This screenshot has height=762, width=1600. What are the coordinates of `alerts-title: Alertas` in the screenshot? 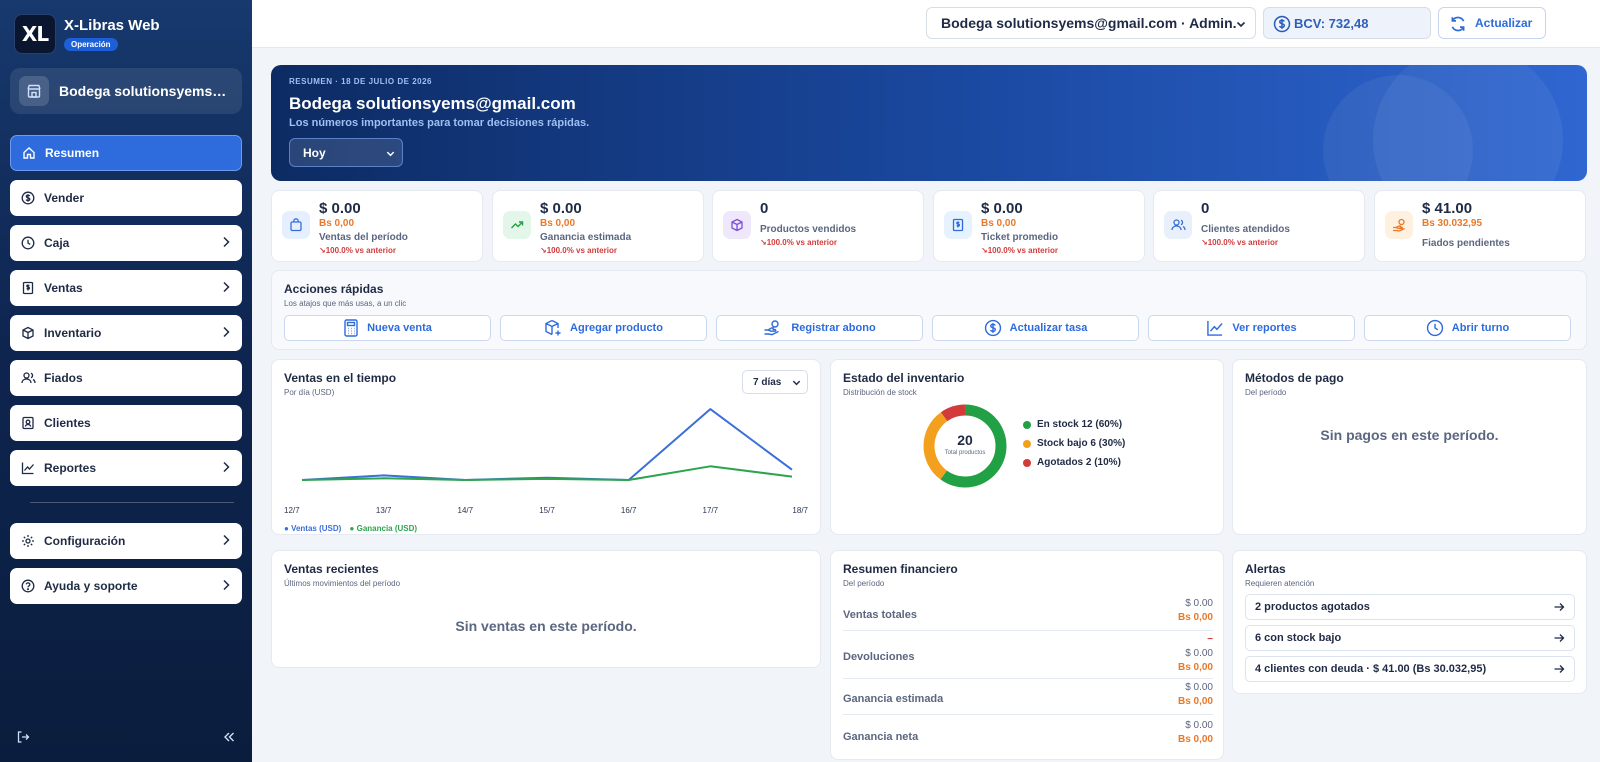 It's located at (1265, 569).